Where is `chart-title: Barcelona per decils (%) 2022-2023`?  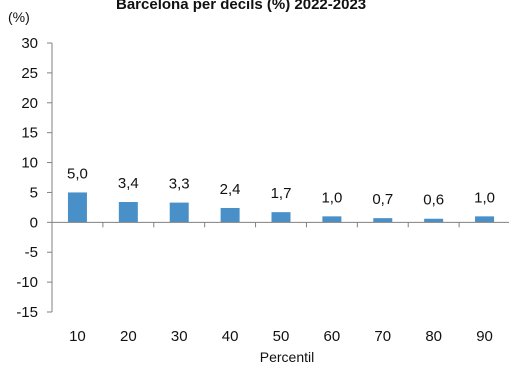
chart-title: Barcelona per decils (%) 2022-2023 is located at coordinates (241, 6).